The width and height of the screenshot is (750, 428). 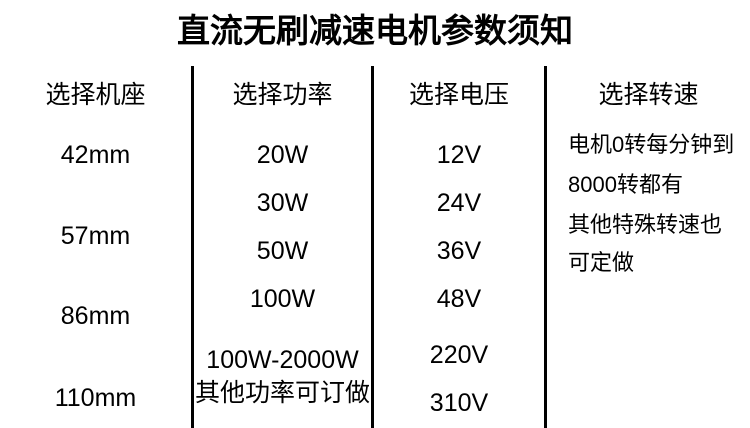 What do you see at coordinates (95, 316) in the screenshot?
I see `cell-frame-size-2: 86mm` at bounding box center [95, 316].